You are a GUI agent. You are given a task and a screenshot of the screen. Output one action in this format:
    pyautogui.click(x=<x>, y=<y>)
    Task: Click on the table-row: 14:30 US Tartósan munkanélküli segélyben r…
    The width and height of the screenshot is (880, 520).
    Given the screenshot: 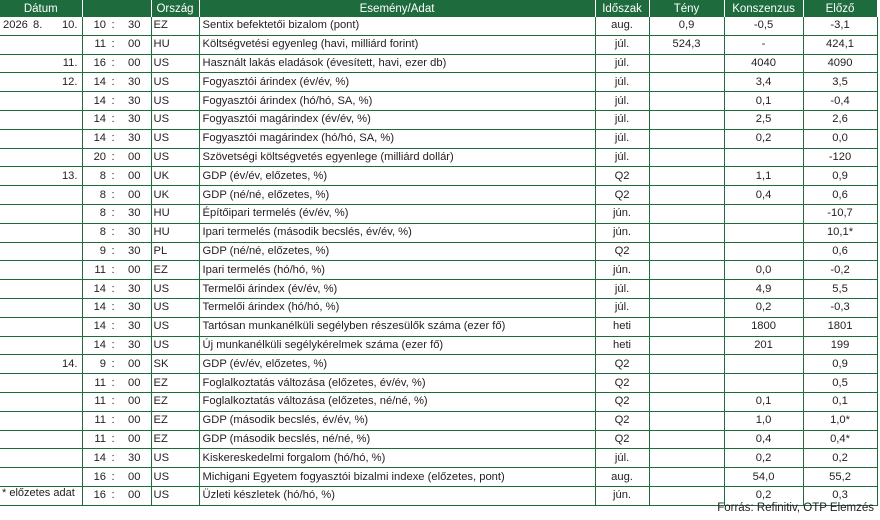 What is the action you would take?
    pyautogui.click(x=439, y=327)
    